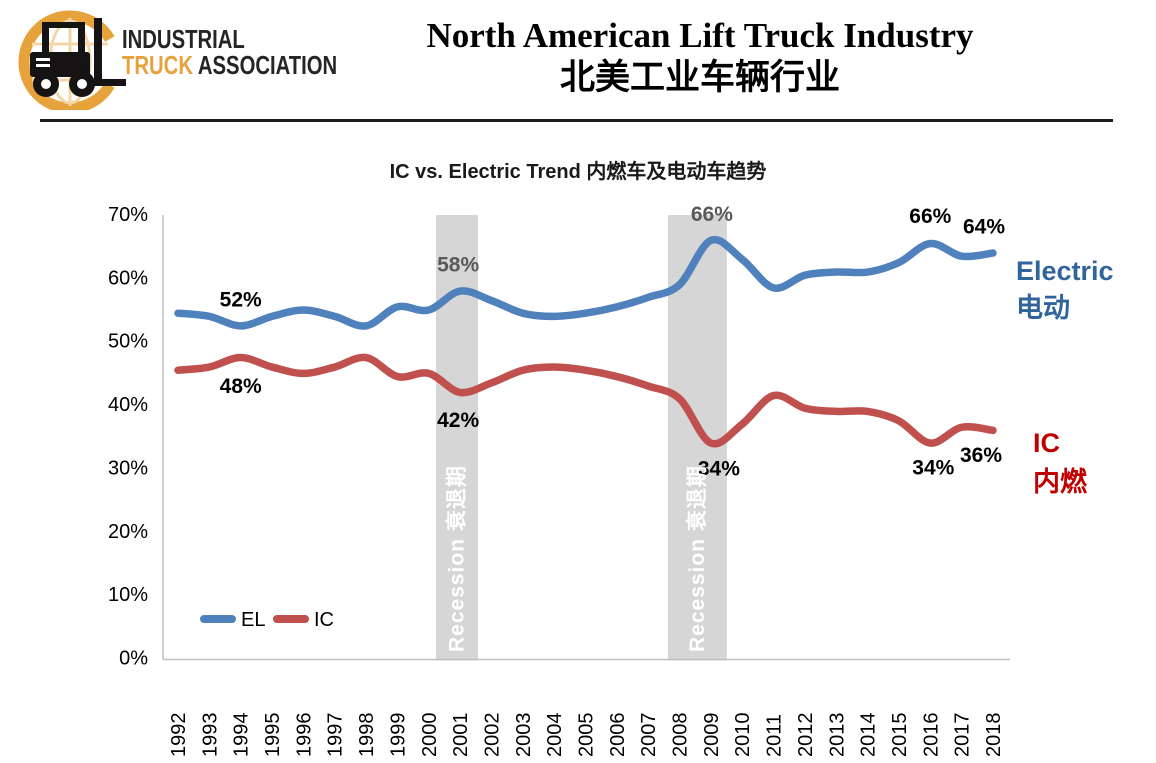  What do you see at coordinates (869, 735) in the screenshot?
I see `x-tick-label: 2014` at bounding box center [869, 735].